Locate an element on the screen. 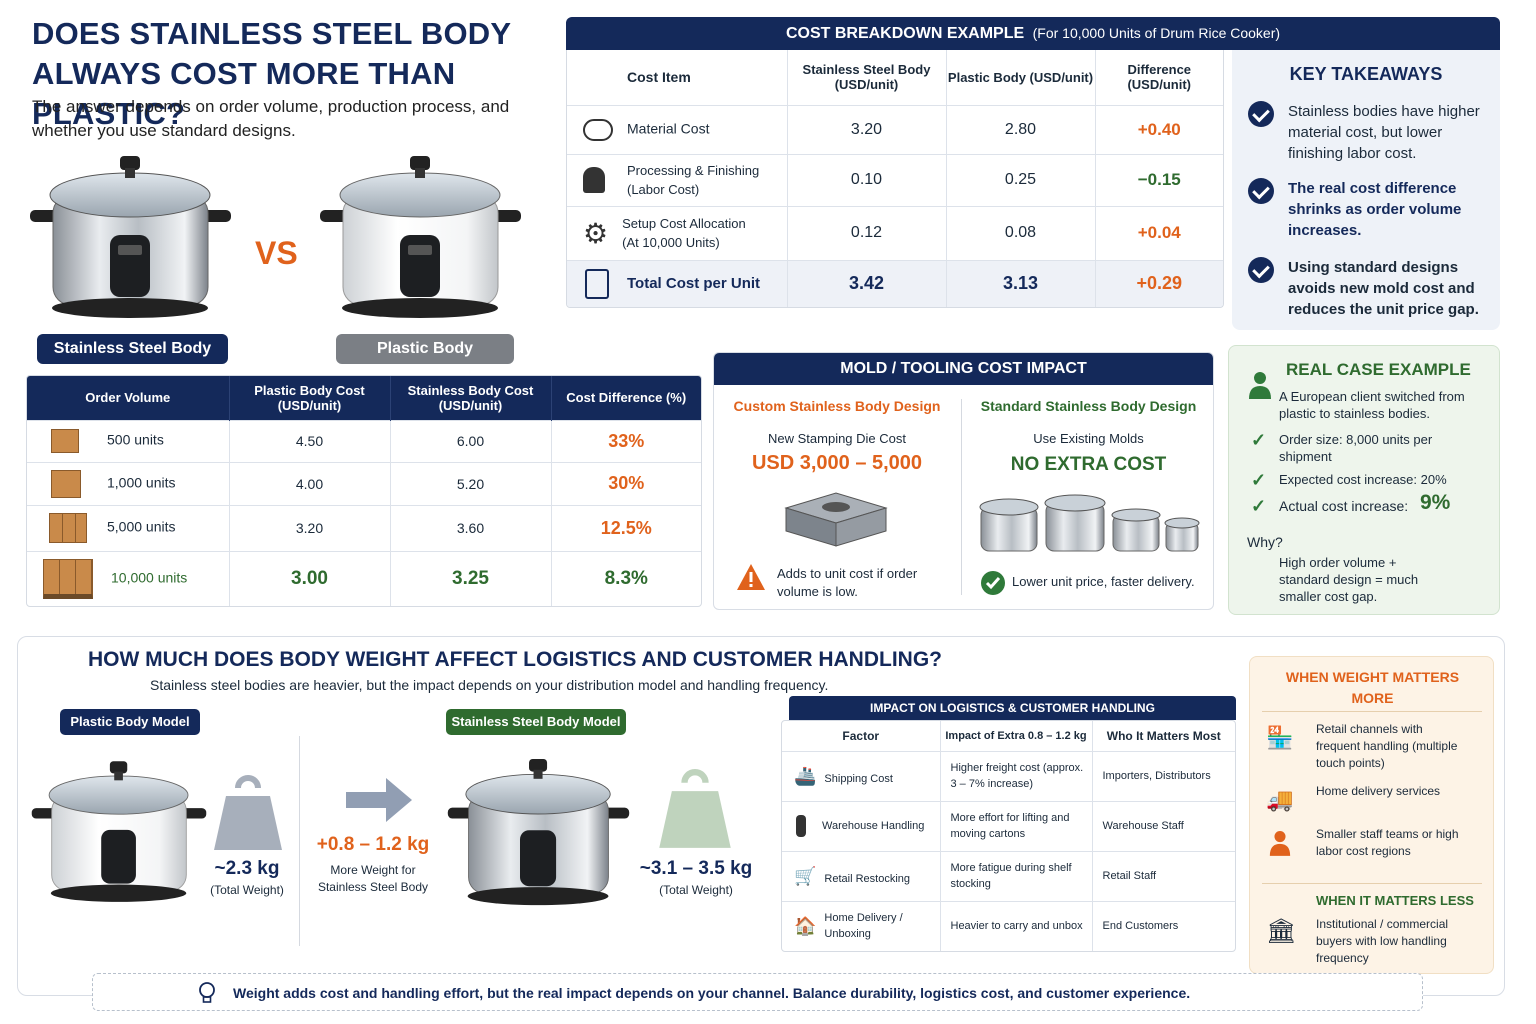 This screenshot has height=1024, width=1536. key-takeaways-title: KEY TAKEAWAYS is located at coordinates (1366, 74).